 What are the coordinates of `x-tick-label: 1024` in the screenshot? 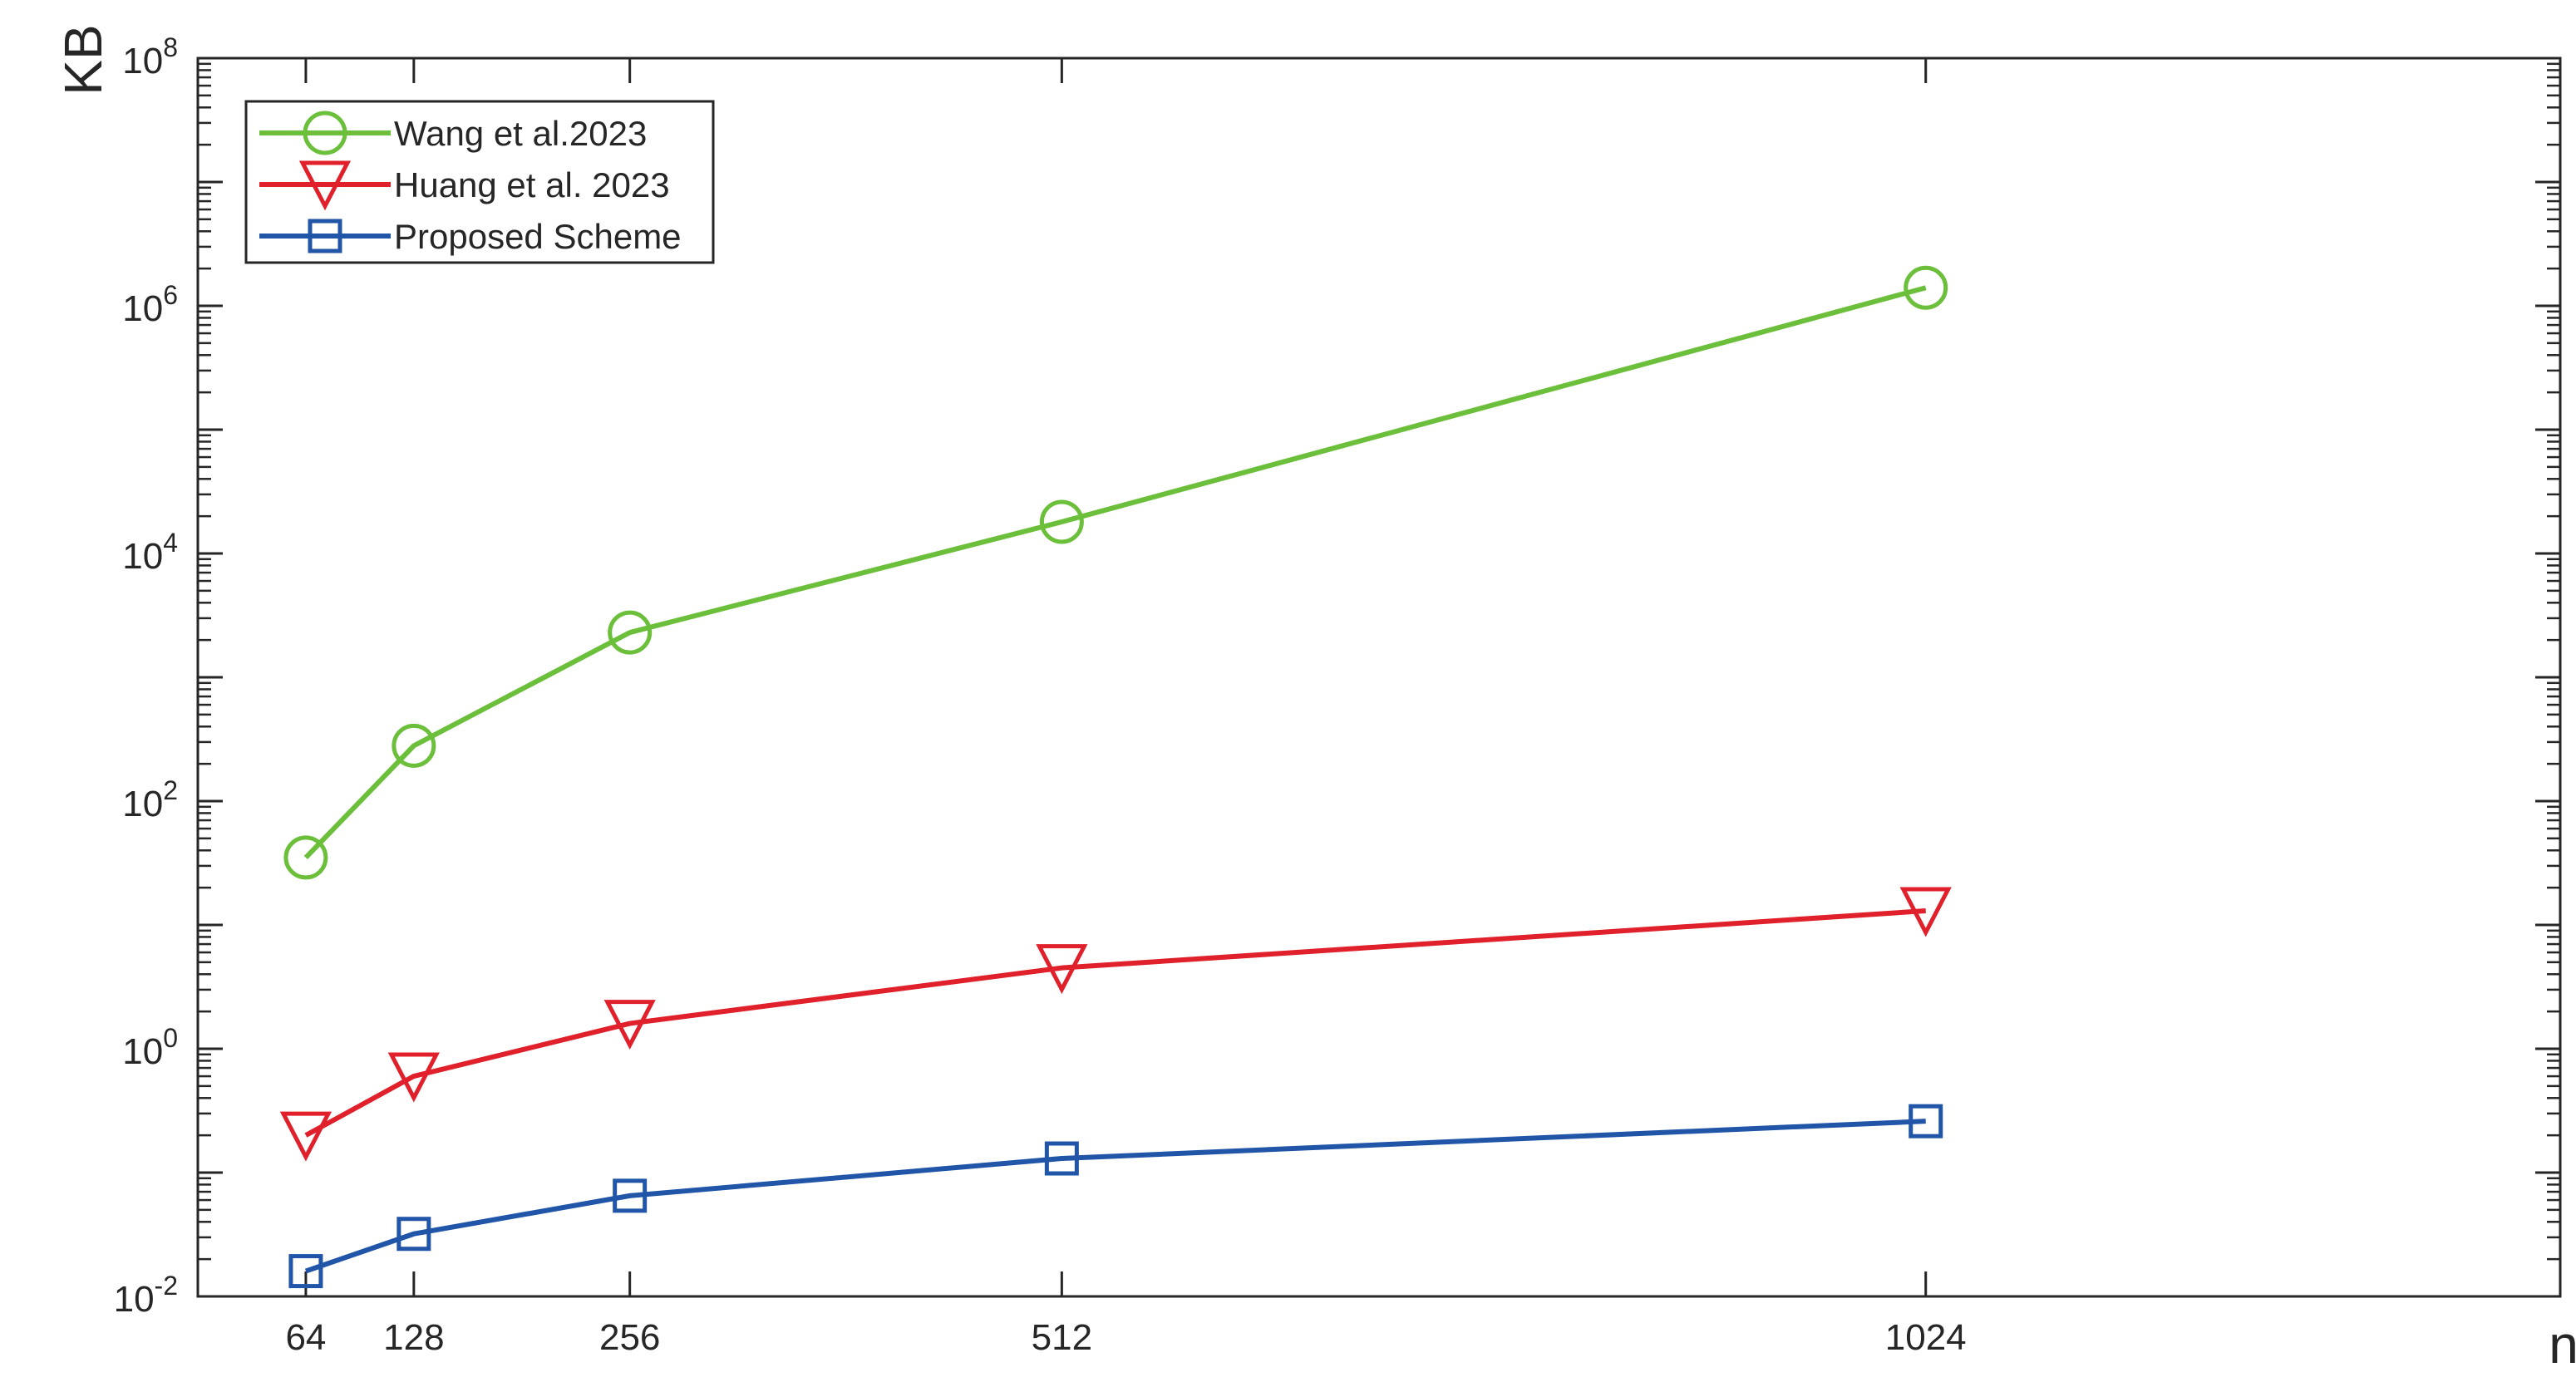 It's located at (1926, 1337).